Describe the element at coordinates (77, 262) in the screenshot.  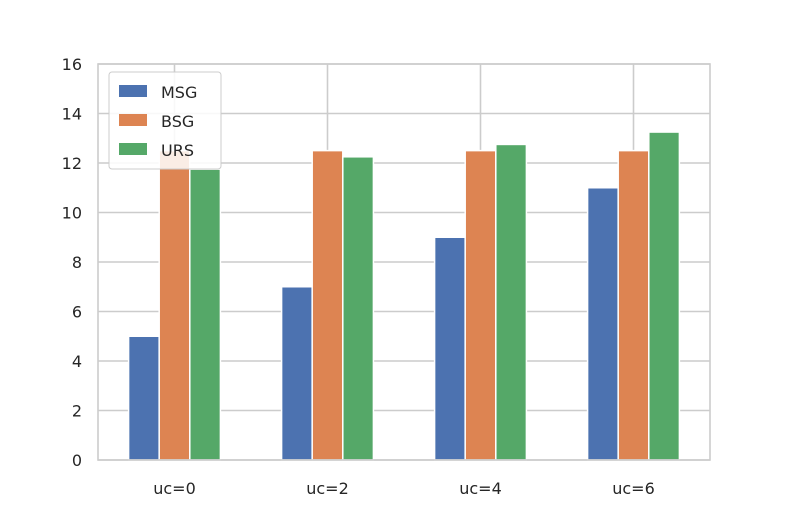
I see `y-tick-label: 8` at that location.